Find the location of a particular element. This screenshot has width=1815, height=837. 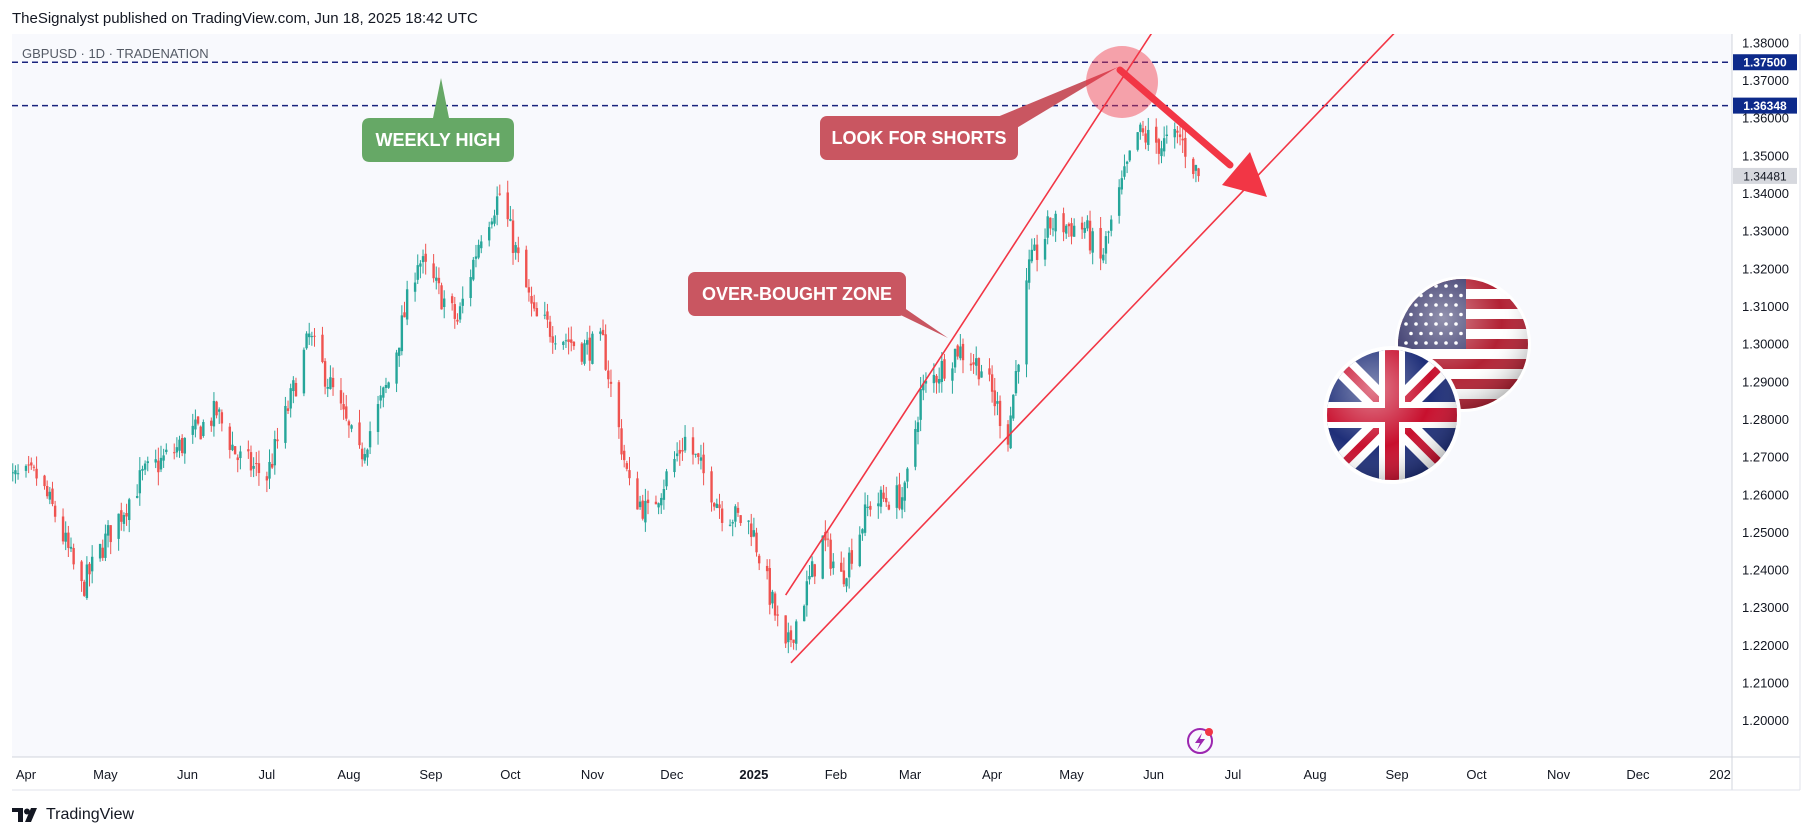

price-tick-label: 1.23000 is located at coordinates (1765, 607).